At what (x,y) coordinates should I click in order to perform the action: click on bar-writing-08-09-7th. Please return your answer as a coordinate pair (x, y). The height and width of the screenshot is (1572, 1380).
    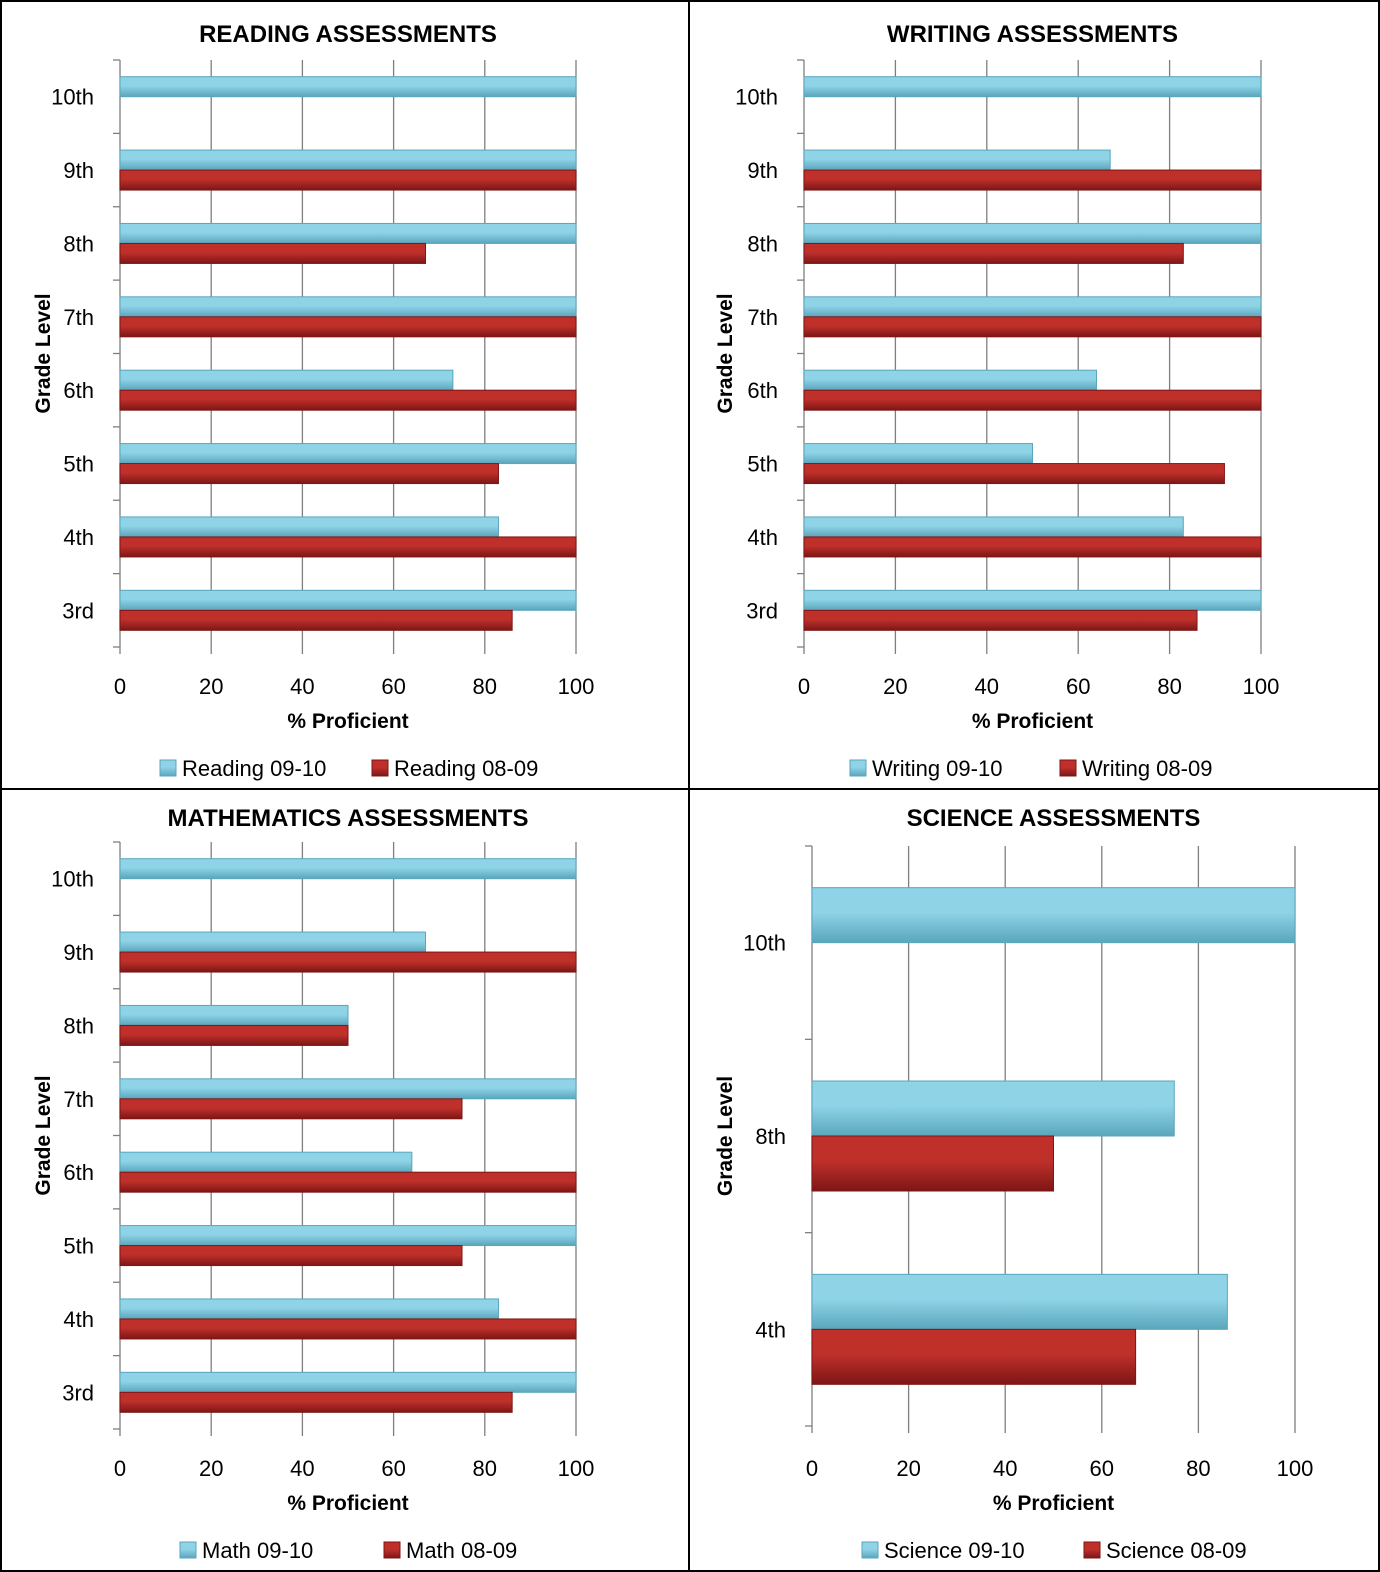
    Looking at the image, I should click on (1032, 327).